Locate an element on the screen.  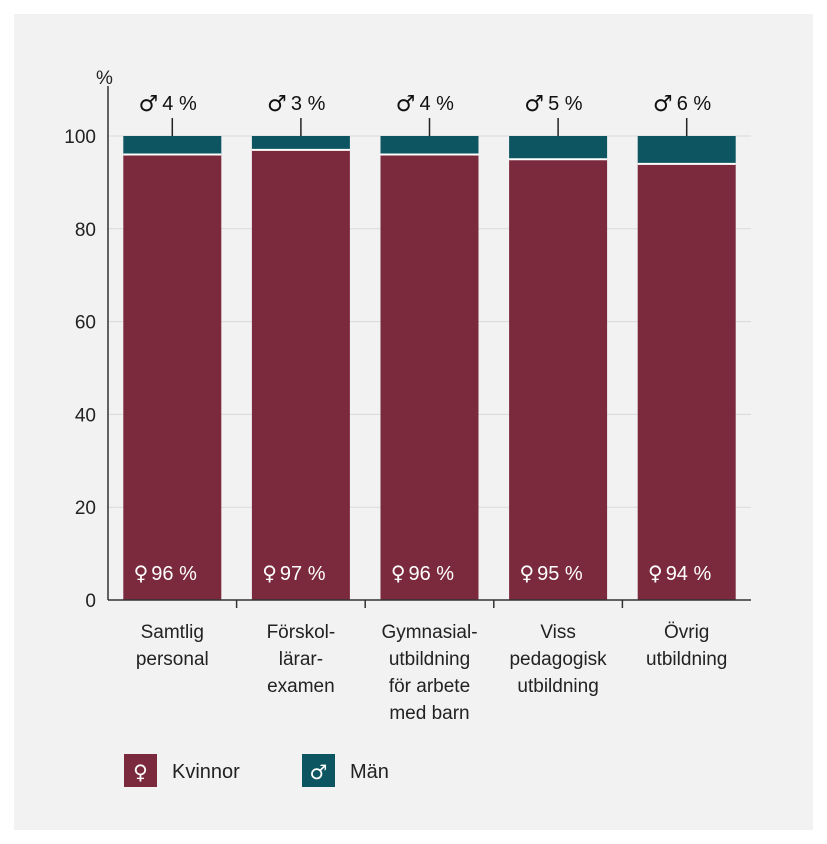
men-data-label: 5 % is located at coordinates (565, 104).